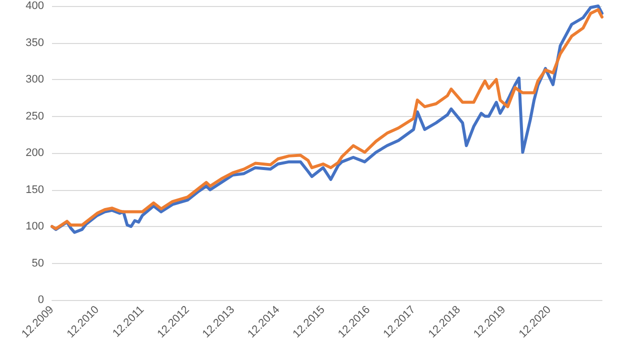 The height and width of the screenshot is (350, 624). What do you see at coordinates (35, 153) in the screenshot?
I see `y-tick-label: 200` at bounding box center [35, 153].